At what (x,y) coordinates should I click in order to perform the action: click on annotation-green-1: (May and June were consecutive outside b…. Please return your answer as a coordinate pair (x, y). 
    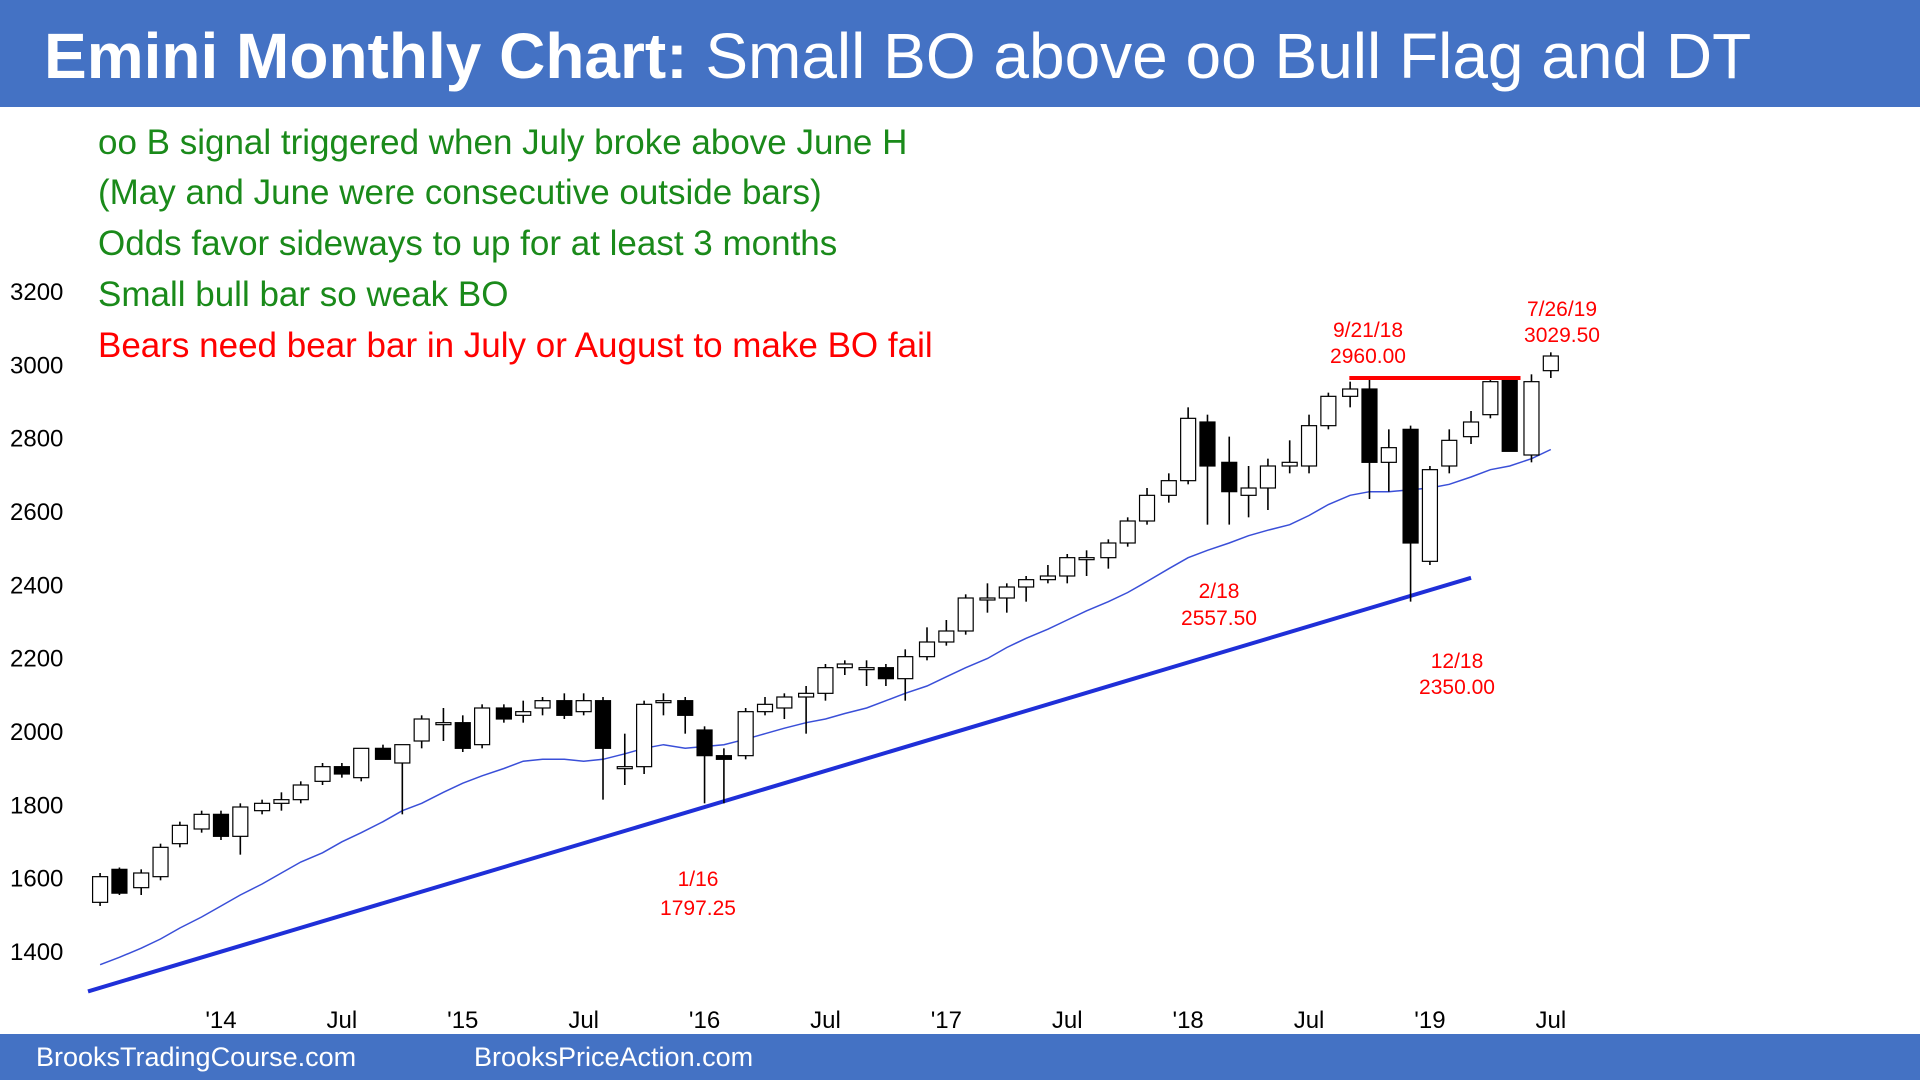
    Looking at the image, I should click on (460, 192).